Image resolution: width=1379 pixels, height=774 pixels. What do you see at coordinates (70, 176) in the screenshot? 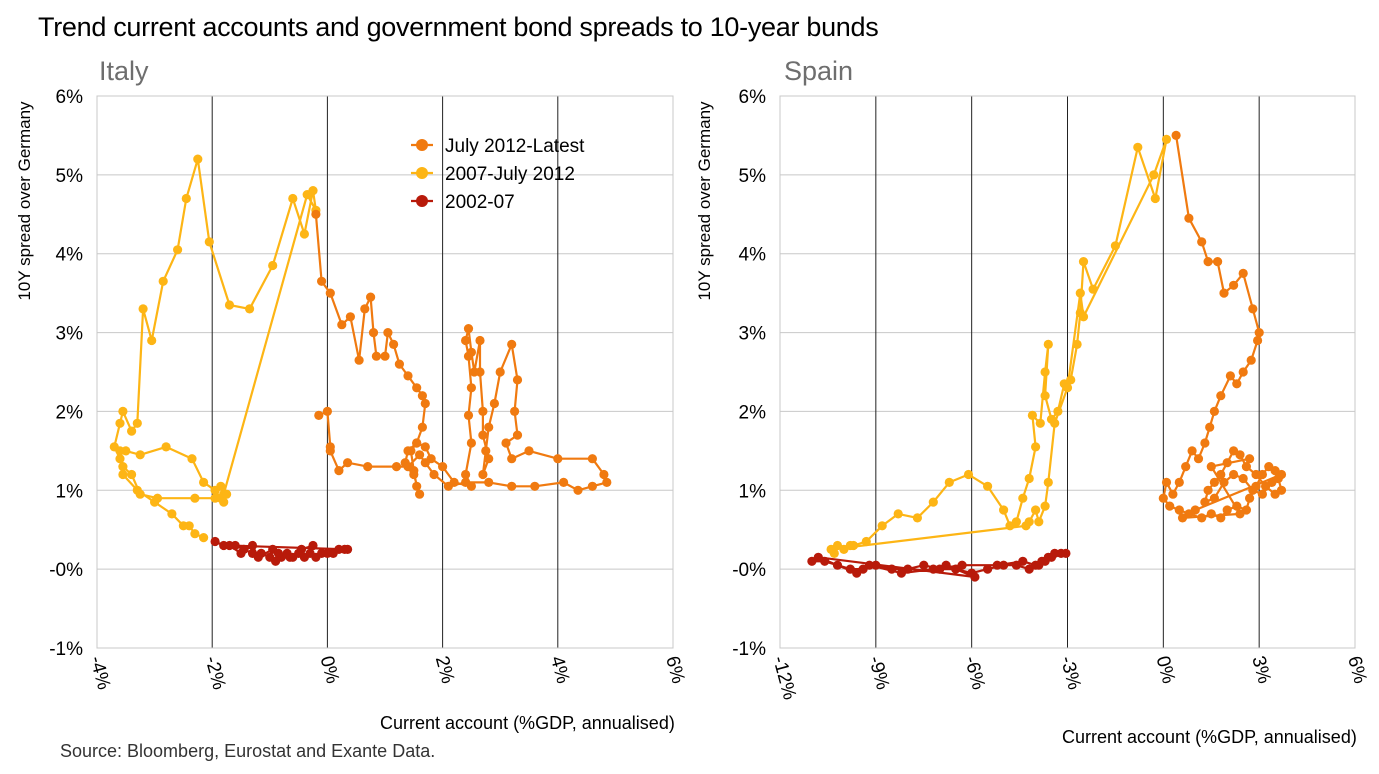
I see `y-tick-label: 5%` at bounding box center [70, 176].